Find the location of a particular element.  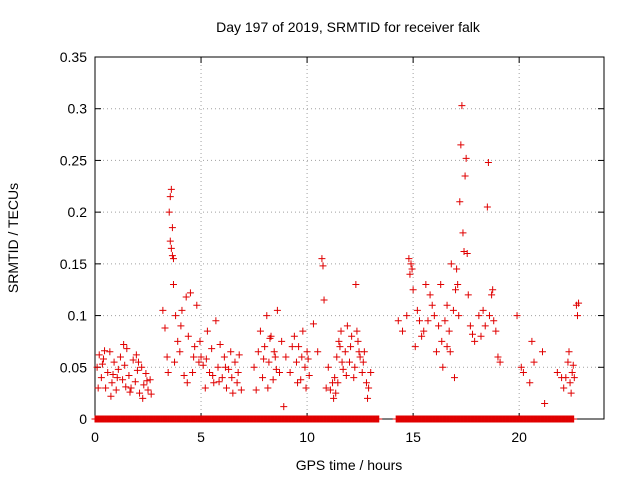

zero-point is located at coordinates (379, 419).